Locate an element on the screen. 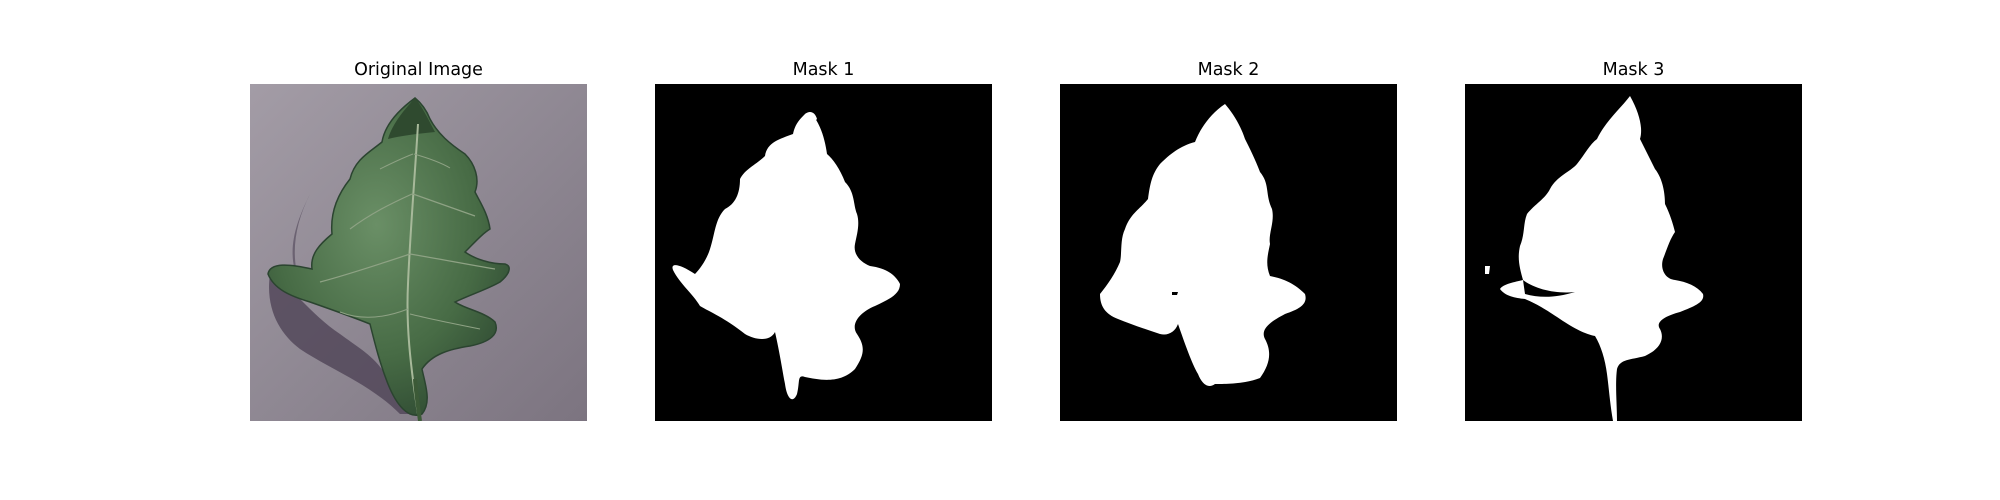 This screenshot has height=500, width=2000. leaf-photo is located at coordinates (418, 252).